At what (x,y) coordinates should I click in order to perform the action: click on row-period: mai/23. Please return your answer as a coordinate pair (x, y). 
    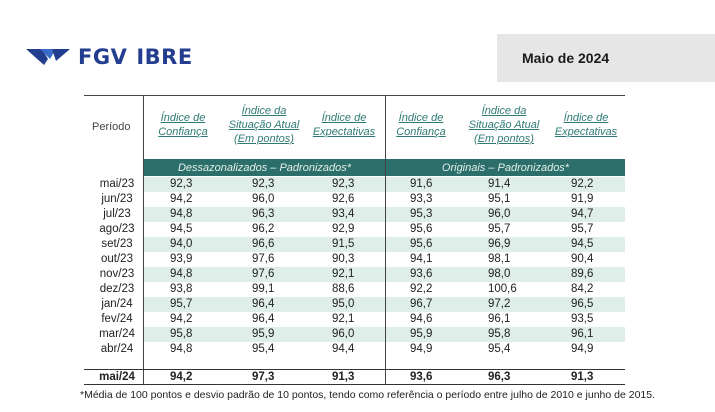
    Looking at the image, I should click on (117, 184).